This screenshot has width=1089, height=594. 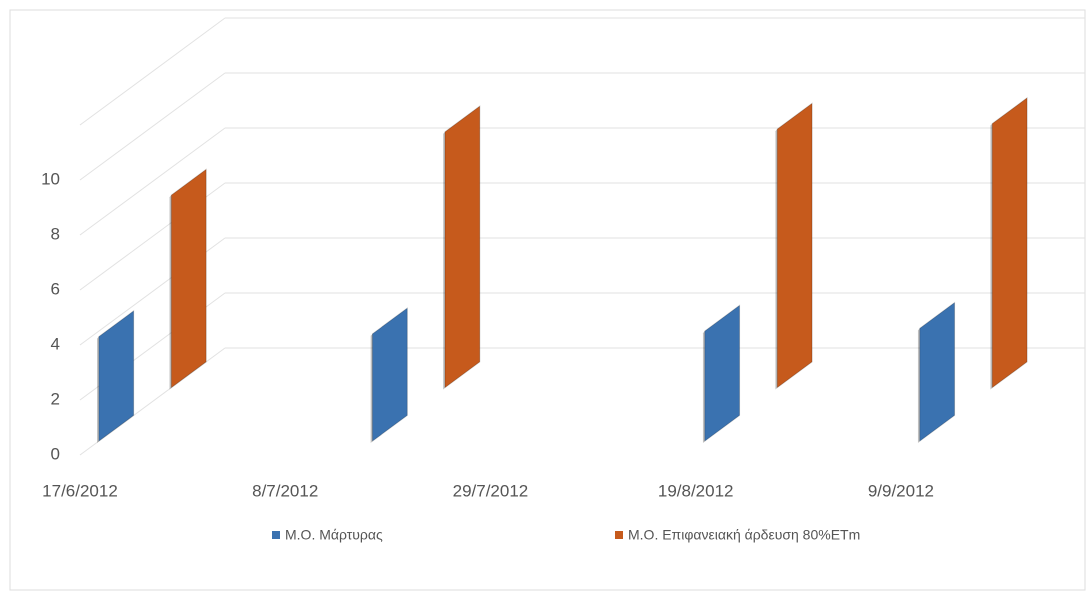 I want to click on wall-edge, so click(x=152, y=71).